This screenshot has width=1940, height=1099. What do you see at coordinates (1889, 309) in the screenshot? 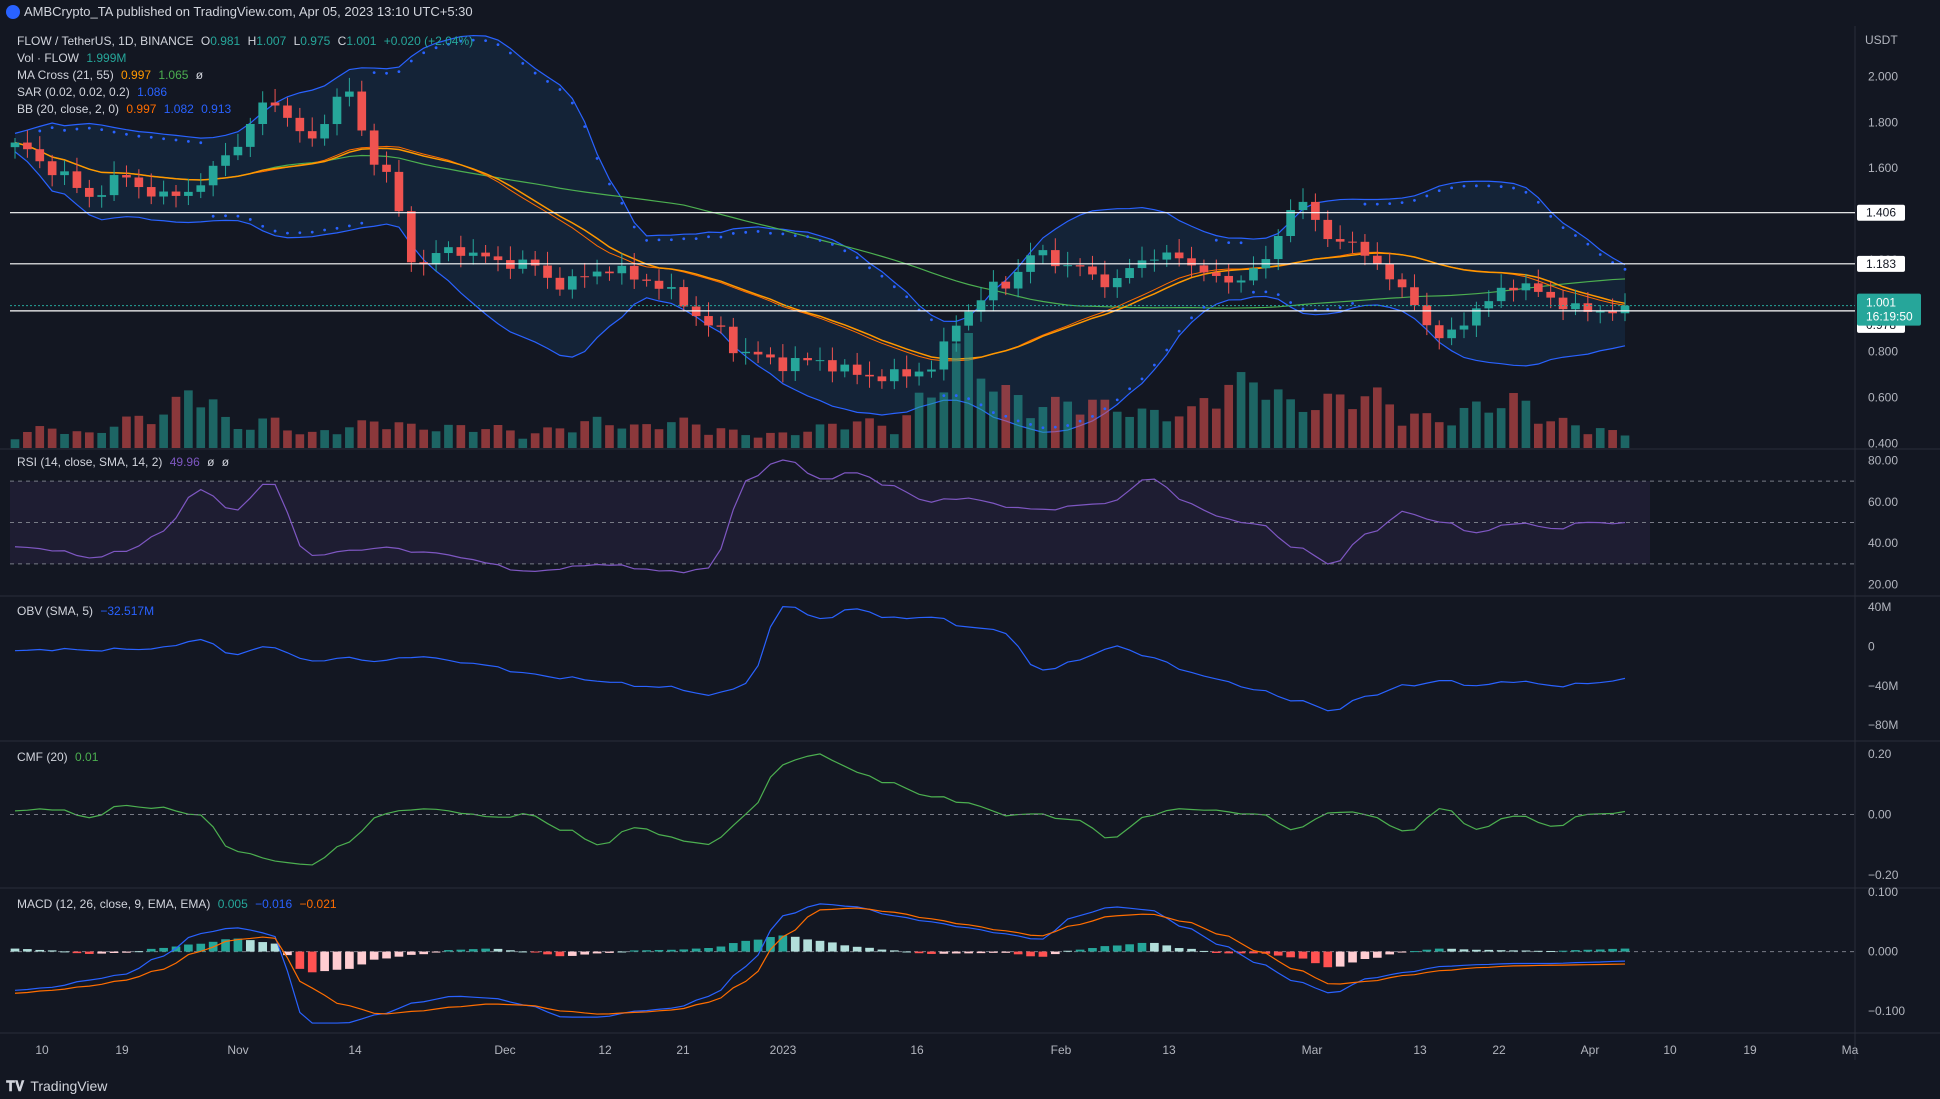
I see `current-price-tag` at bounding box center [1889, 309].